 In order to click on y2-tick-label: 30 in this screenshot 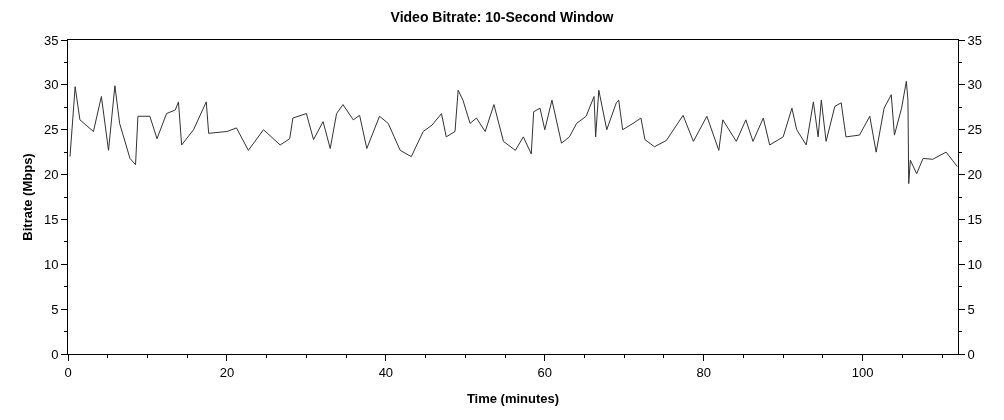, I will do `click(975, 85)`.